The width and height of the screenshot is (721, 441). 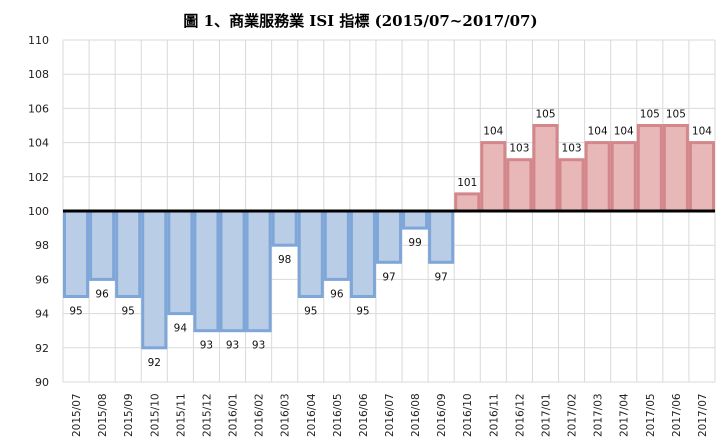 What do you see at coordinates (38, 40) in the screenshot?
I see `y-tick-label: 110` at bounding box center [38, 40].